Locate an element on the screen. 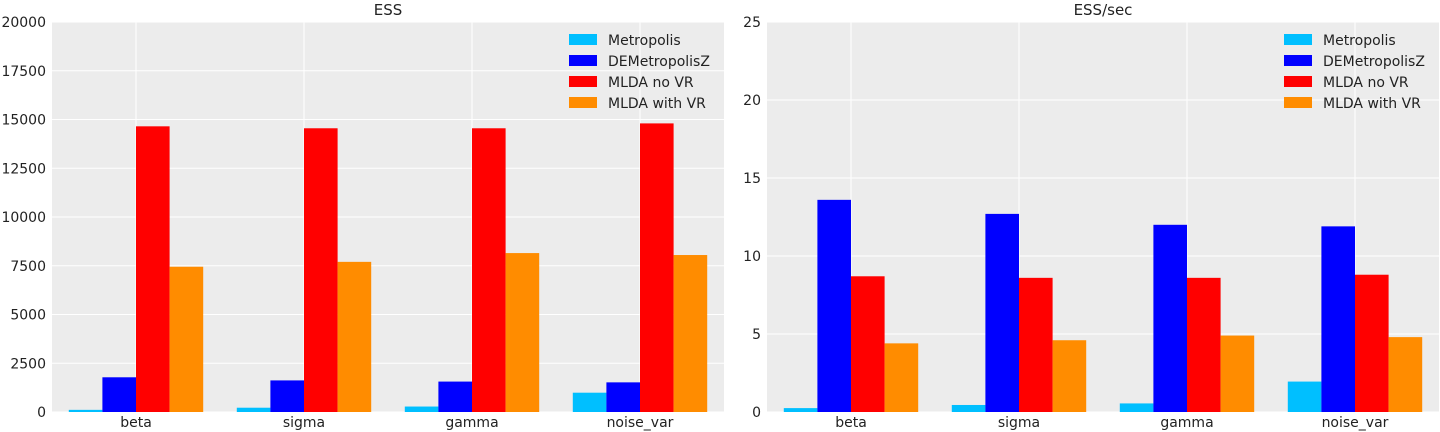  ess-ytick-label: 15000 is located at coordinates (23, 121).